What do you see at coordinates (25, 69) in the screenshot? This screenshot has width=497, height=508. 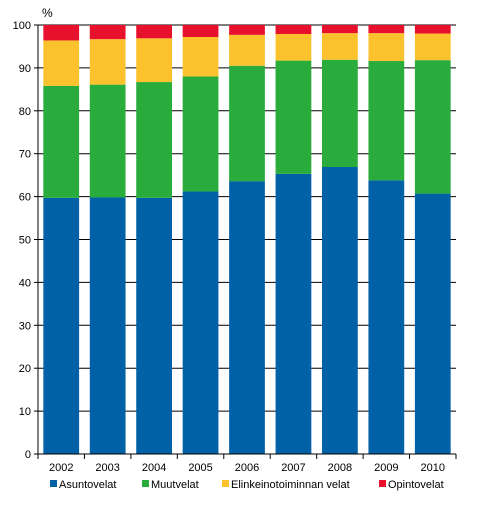 I see `y-tick-label: 90` at bounding box center [25, 69].